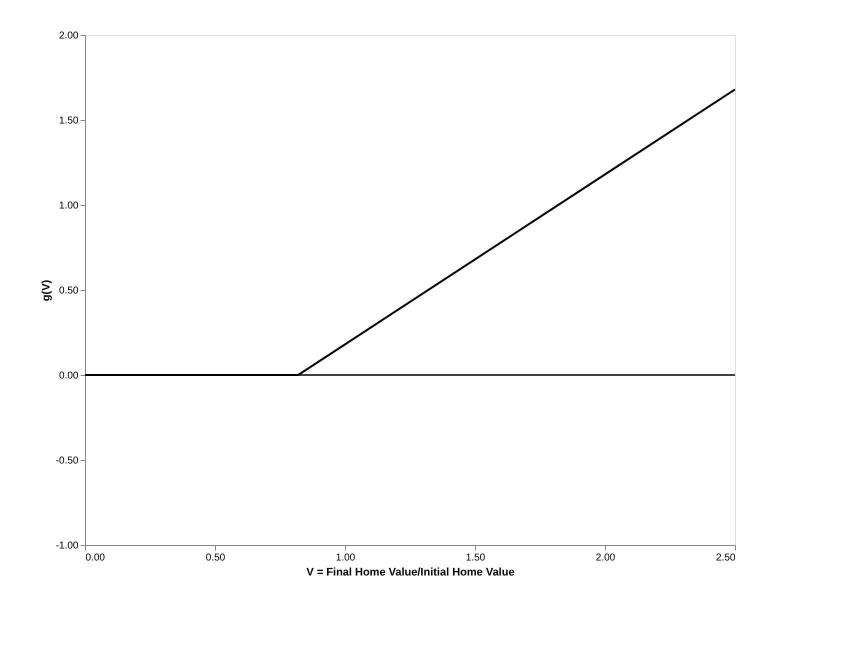 This screenshot has height=655, width=849. What do you see at coordinates (726, 558) in the screenshot?
I see `x-tick-label: 2.50` at bounding box center [726, 558].